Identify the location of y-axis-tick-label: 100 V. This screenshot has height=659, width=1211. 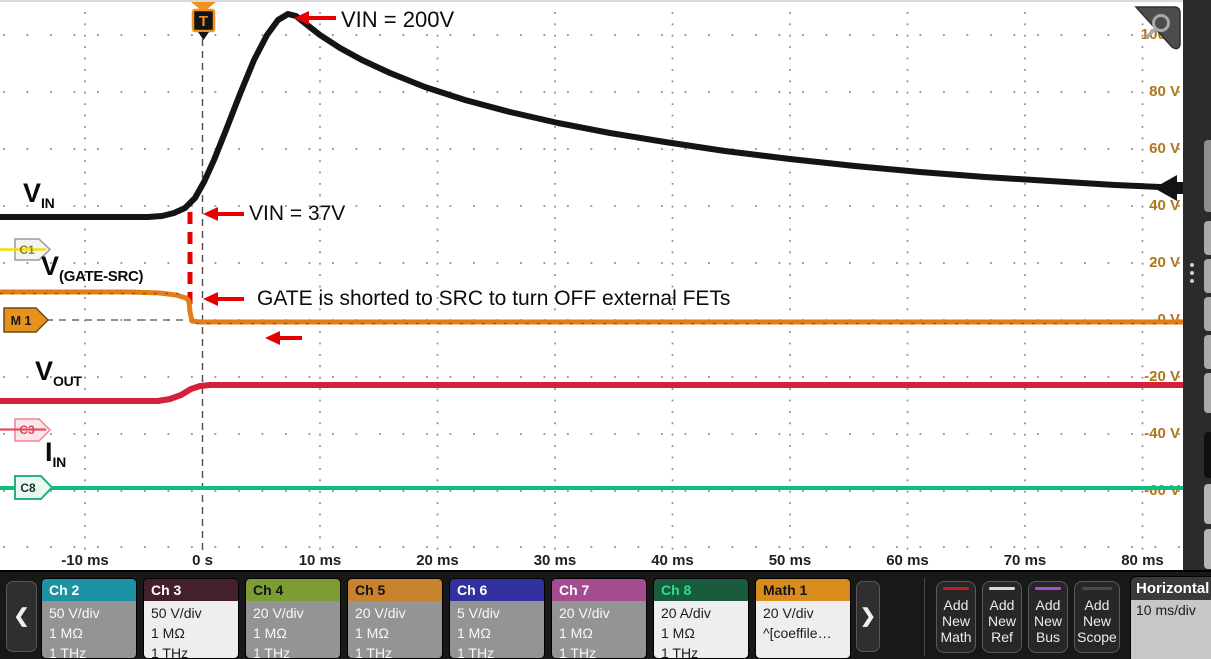
(1160, 34).